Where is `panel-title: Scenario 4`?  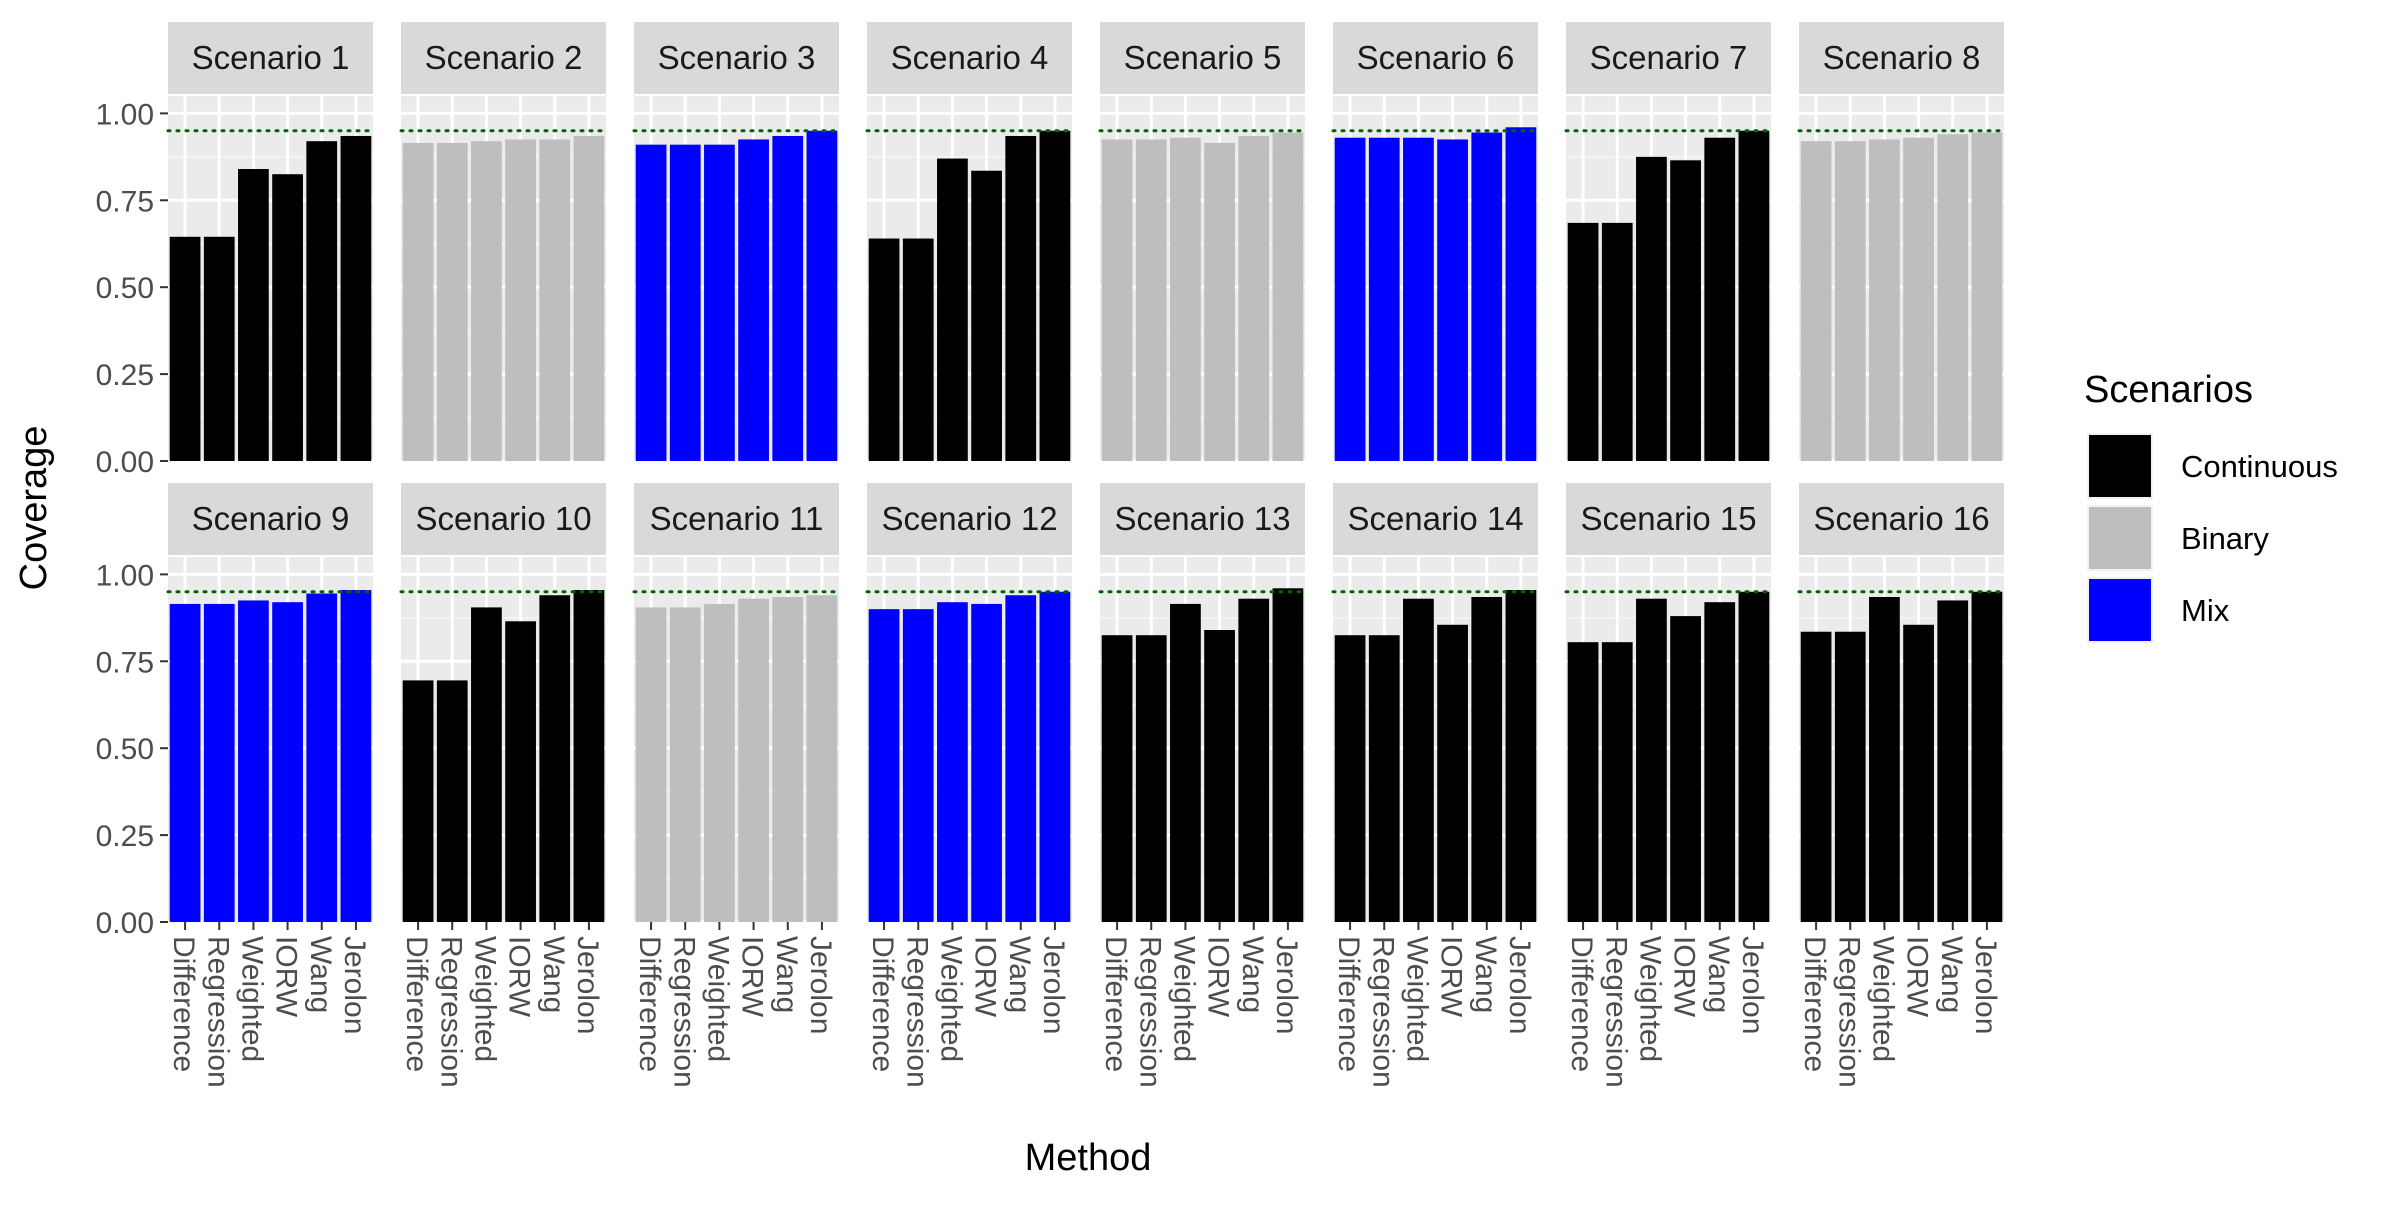 panel-title: Scenario 4 is located at coordinates (970, 57).